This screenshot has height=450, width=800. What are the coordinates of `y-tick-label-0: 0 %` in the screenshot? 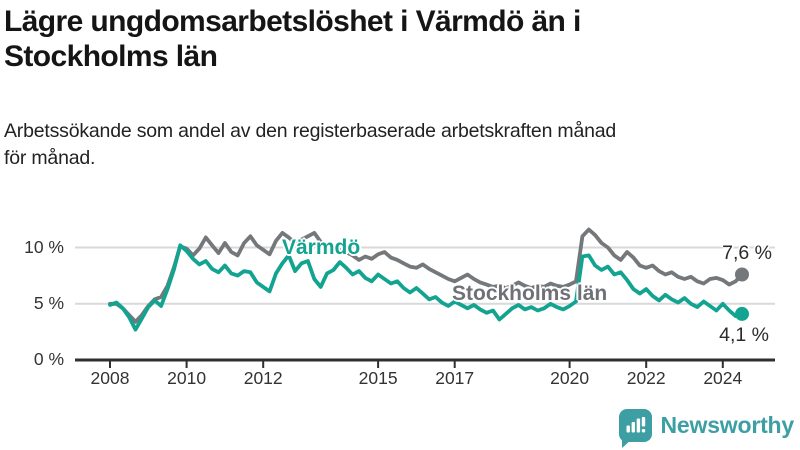 It's located at (48, 359).